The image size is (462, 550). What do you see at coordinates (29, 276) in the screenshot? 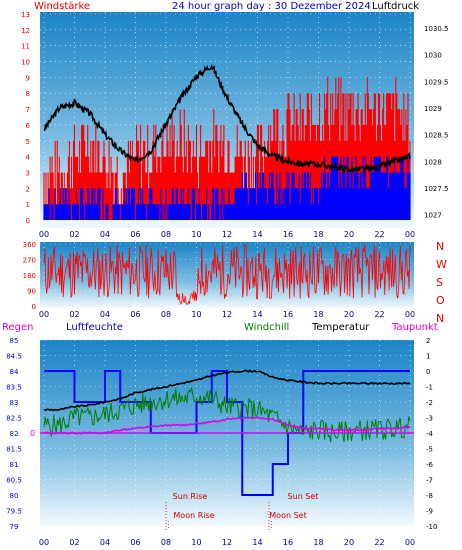
I see `wind-direction-ticks: 0 90 180 270 360` at bounding box center [29, 276].